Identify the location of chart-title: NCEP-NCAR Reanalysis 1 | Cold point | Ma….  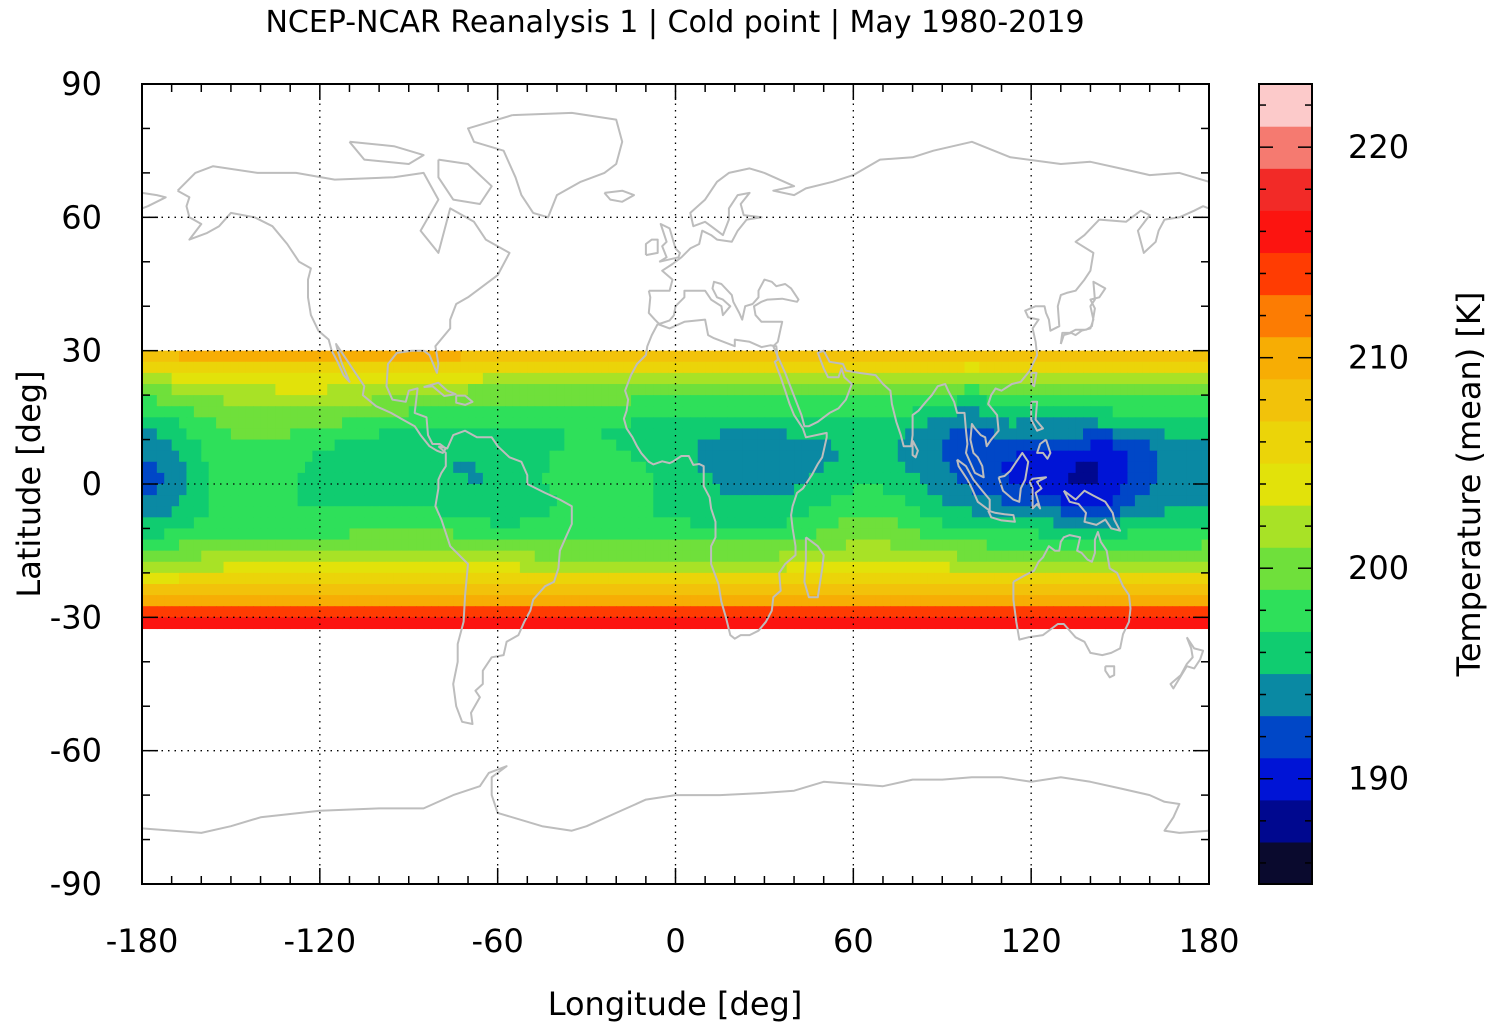
(674, 22).